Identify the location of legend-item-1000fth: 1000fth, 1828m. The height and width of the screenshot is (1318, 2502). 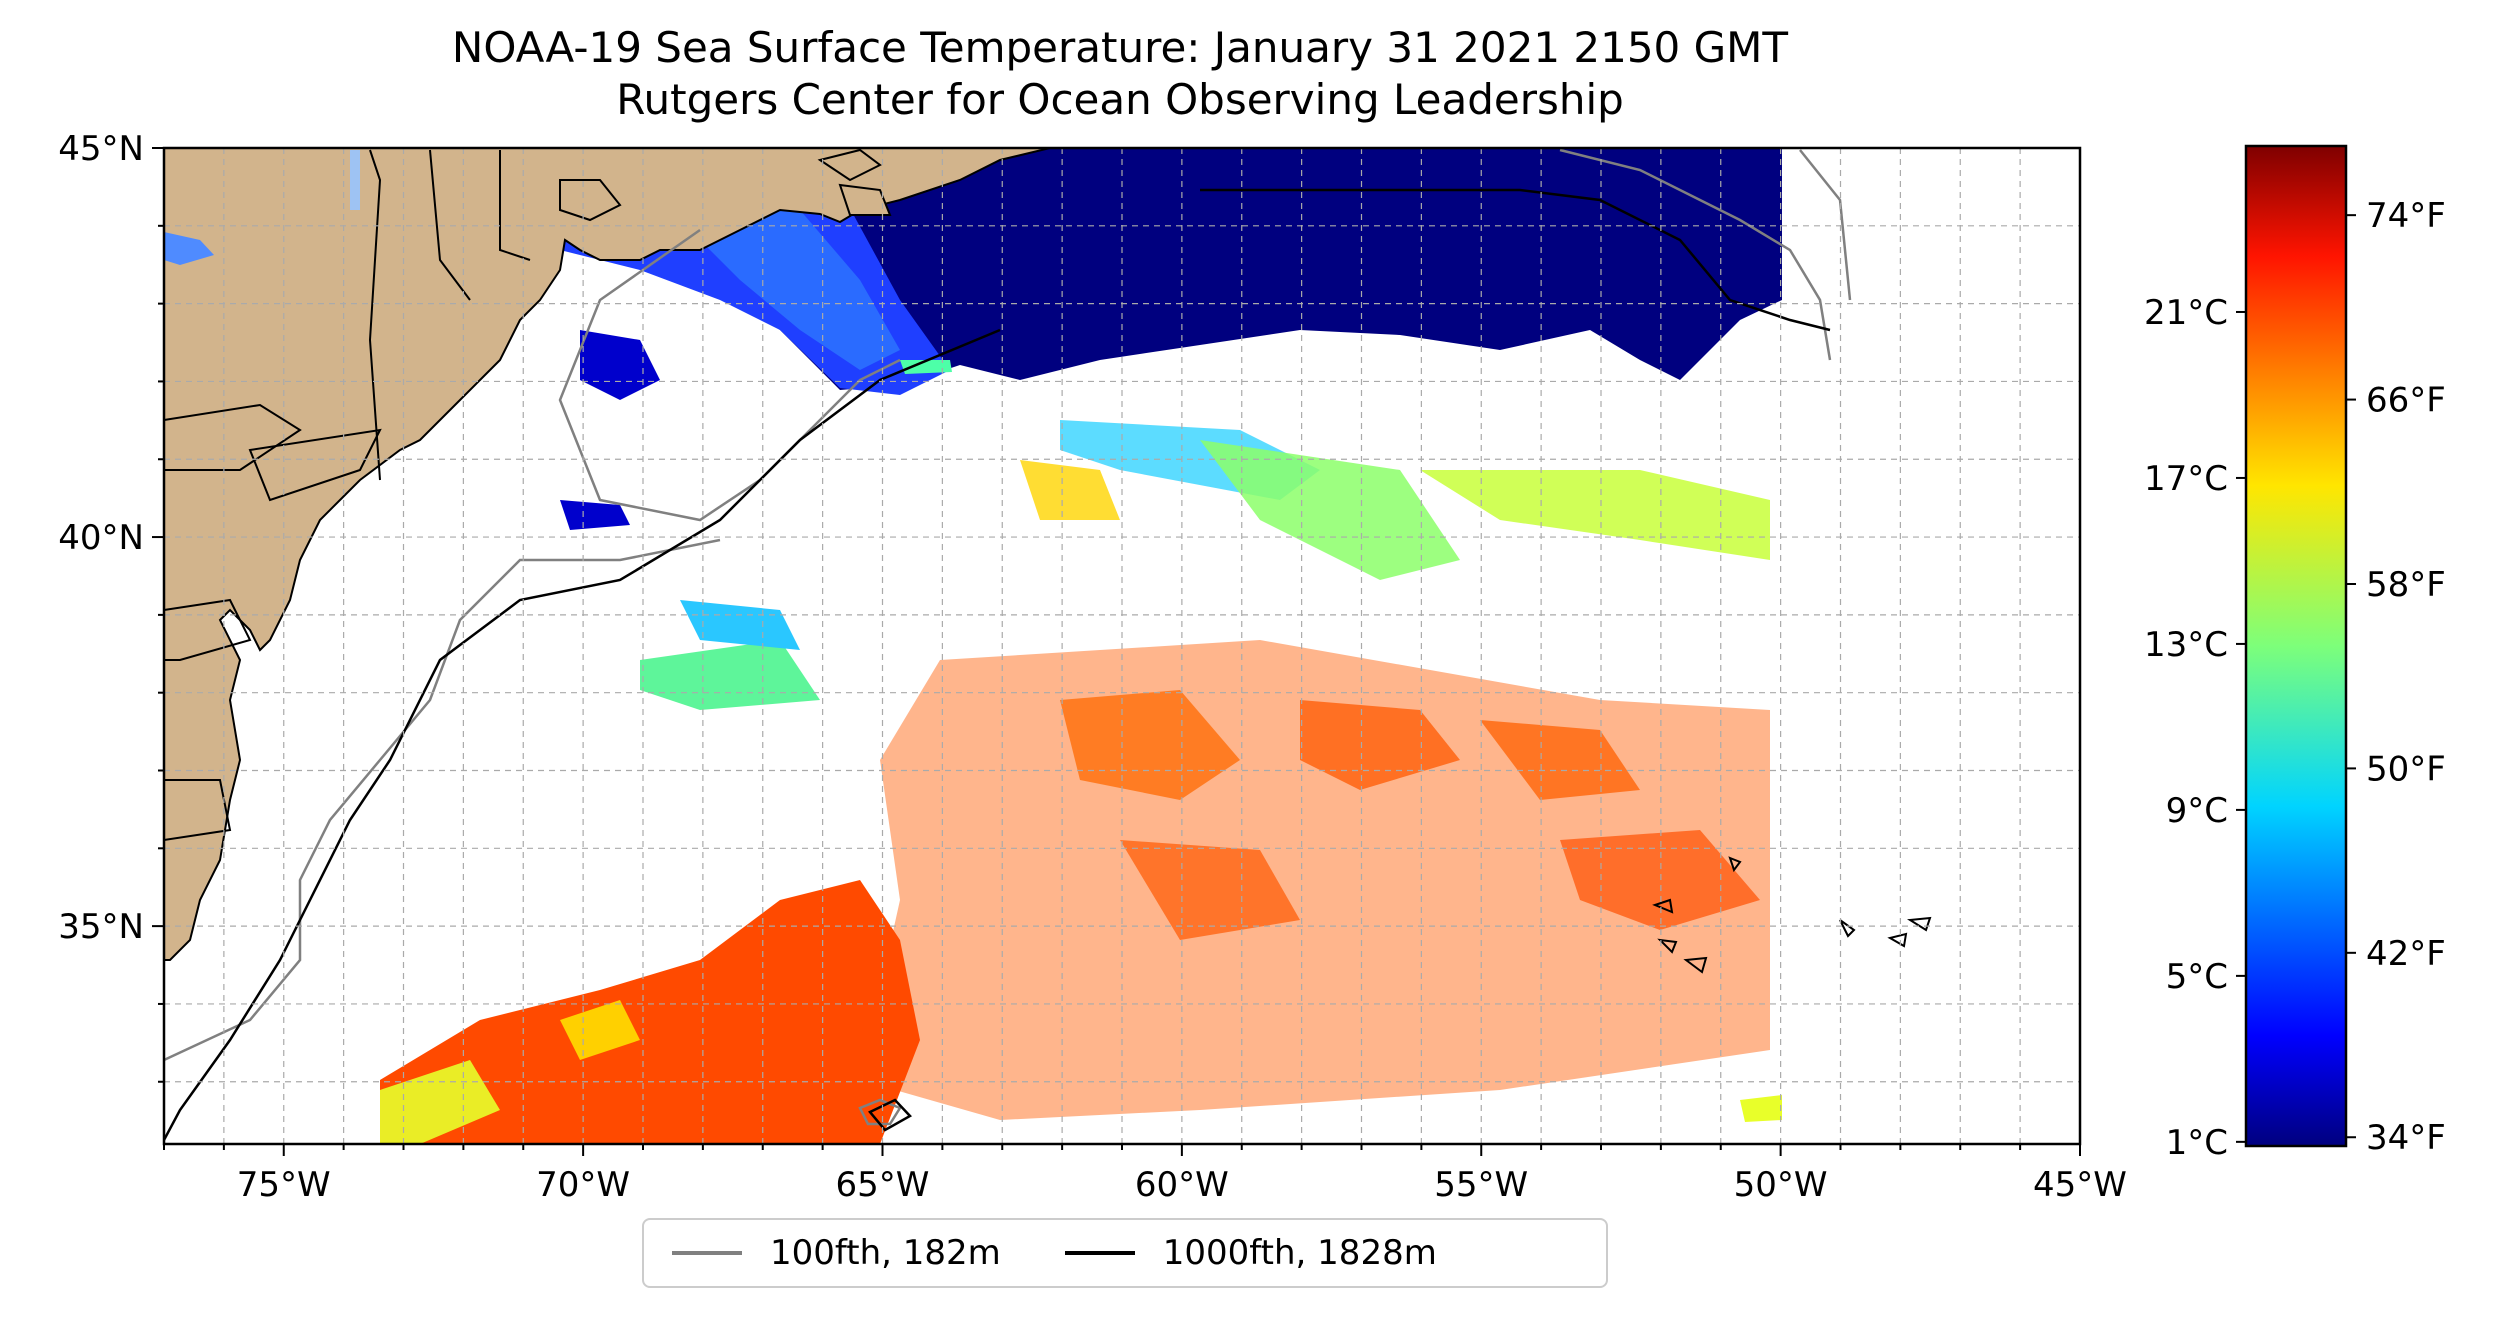
(1250, 1253).